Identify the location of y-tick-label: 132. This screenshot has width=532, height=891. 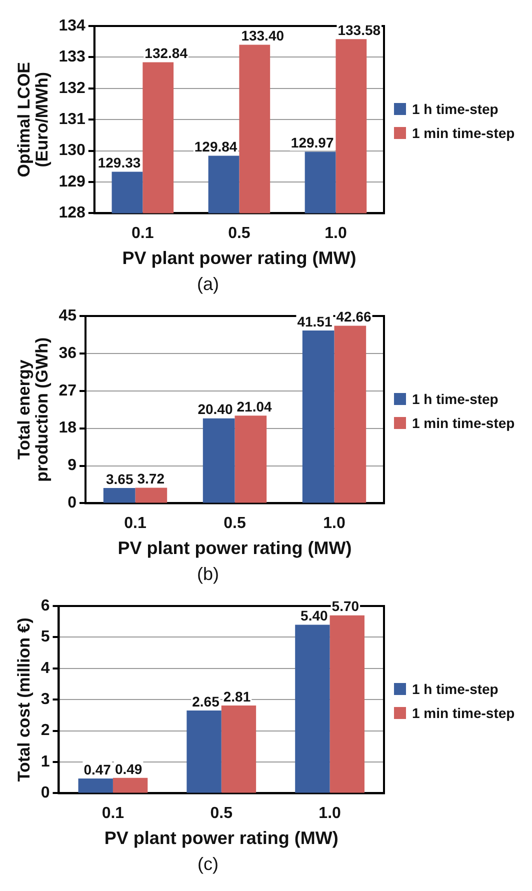
(72, 88).